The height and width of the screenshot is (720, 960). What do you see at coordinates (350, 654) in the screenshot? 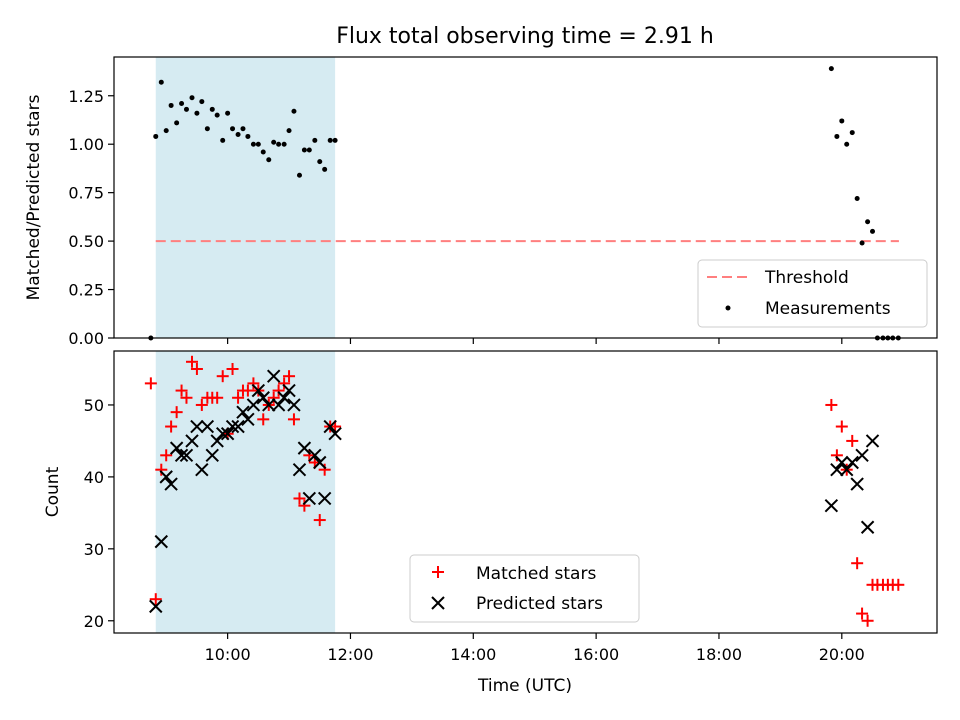
I see `time-x-tick-label: 12:00` at bounding box center [350, 654].